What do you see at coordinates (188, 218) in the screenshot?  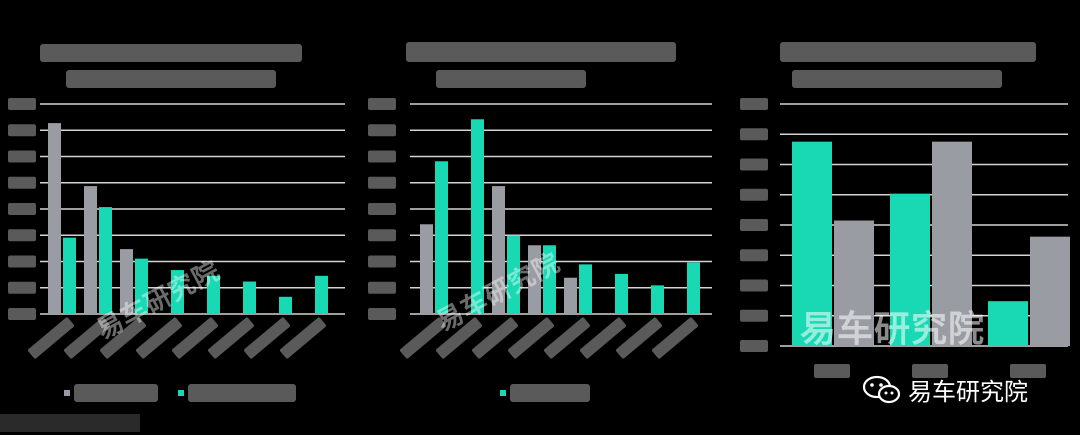 I see `chart-1-bars` at bounding box center [188, 218].